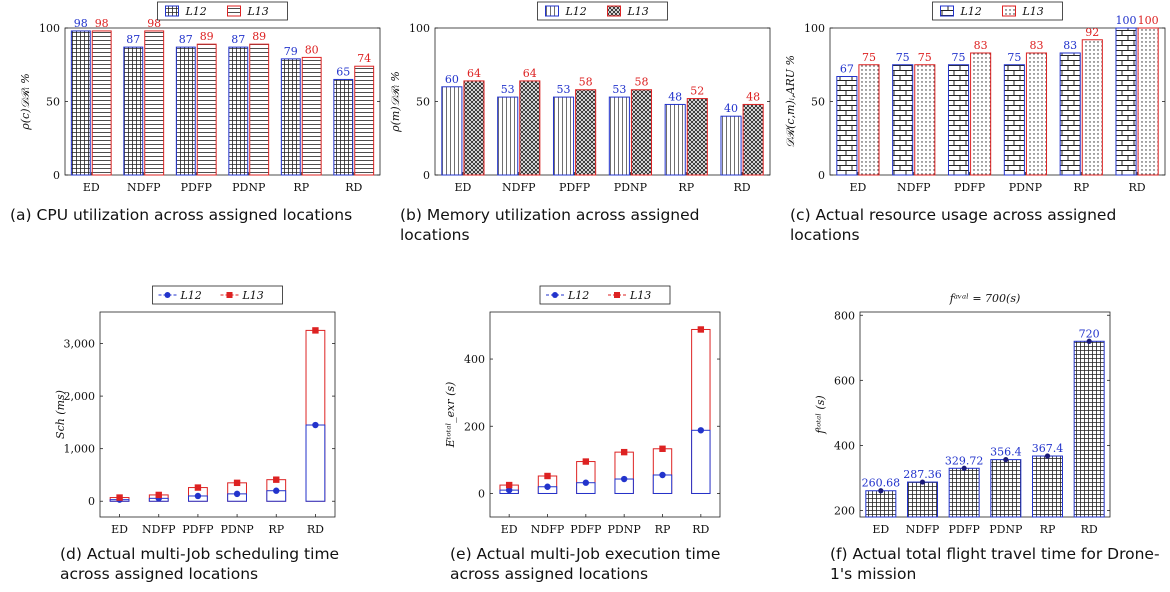  I want to click on y-axis-label: ρ(c)𝒟ℛᵢ %, so click(25, 101).